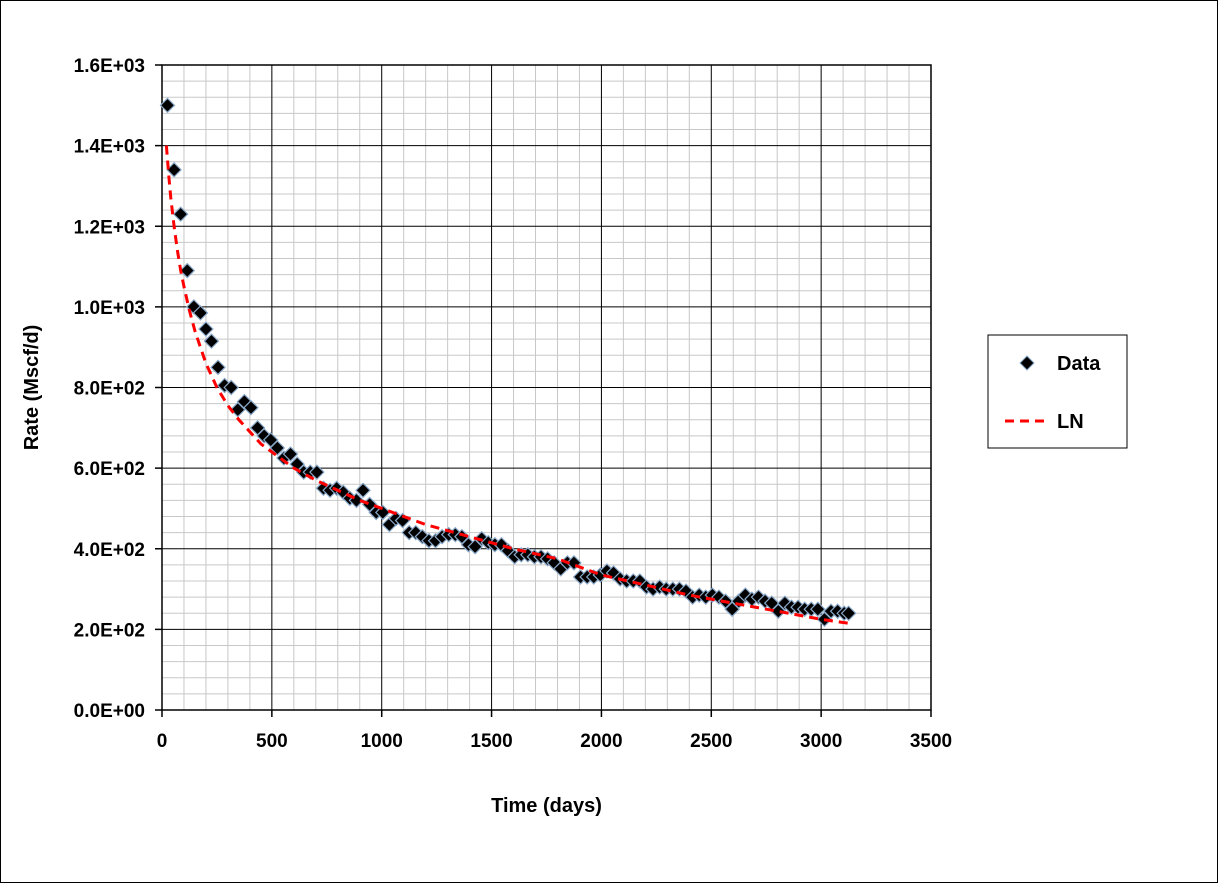  What do you see at coordinates (711, 741) in the screenshot?
I see `x-tick-label: 2500` at bounding box center [711, 741].